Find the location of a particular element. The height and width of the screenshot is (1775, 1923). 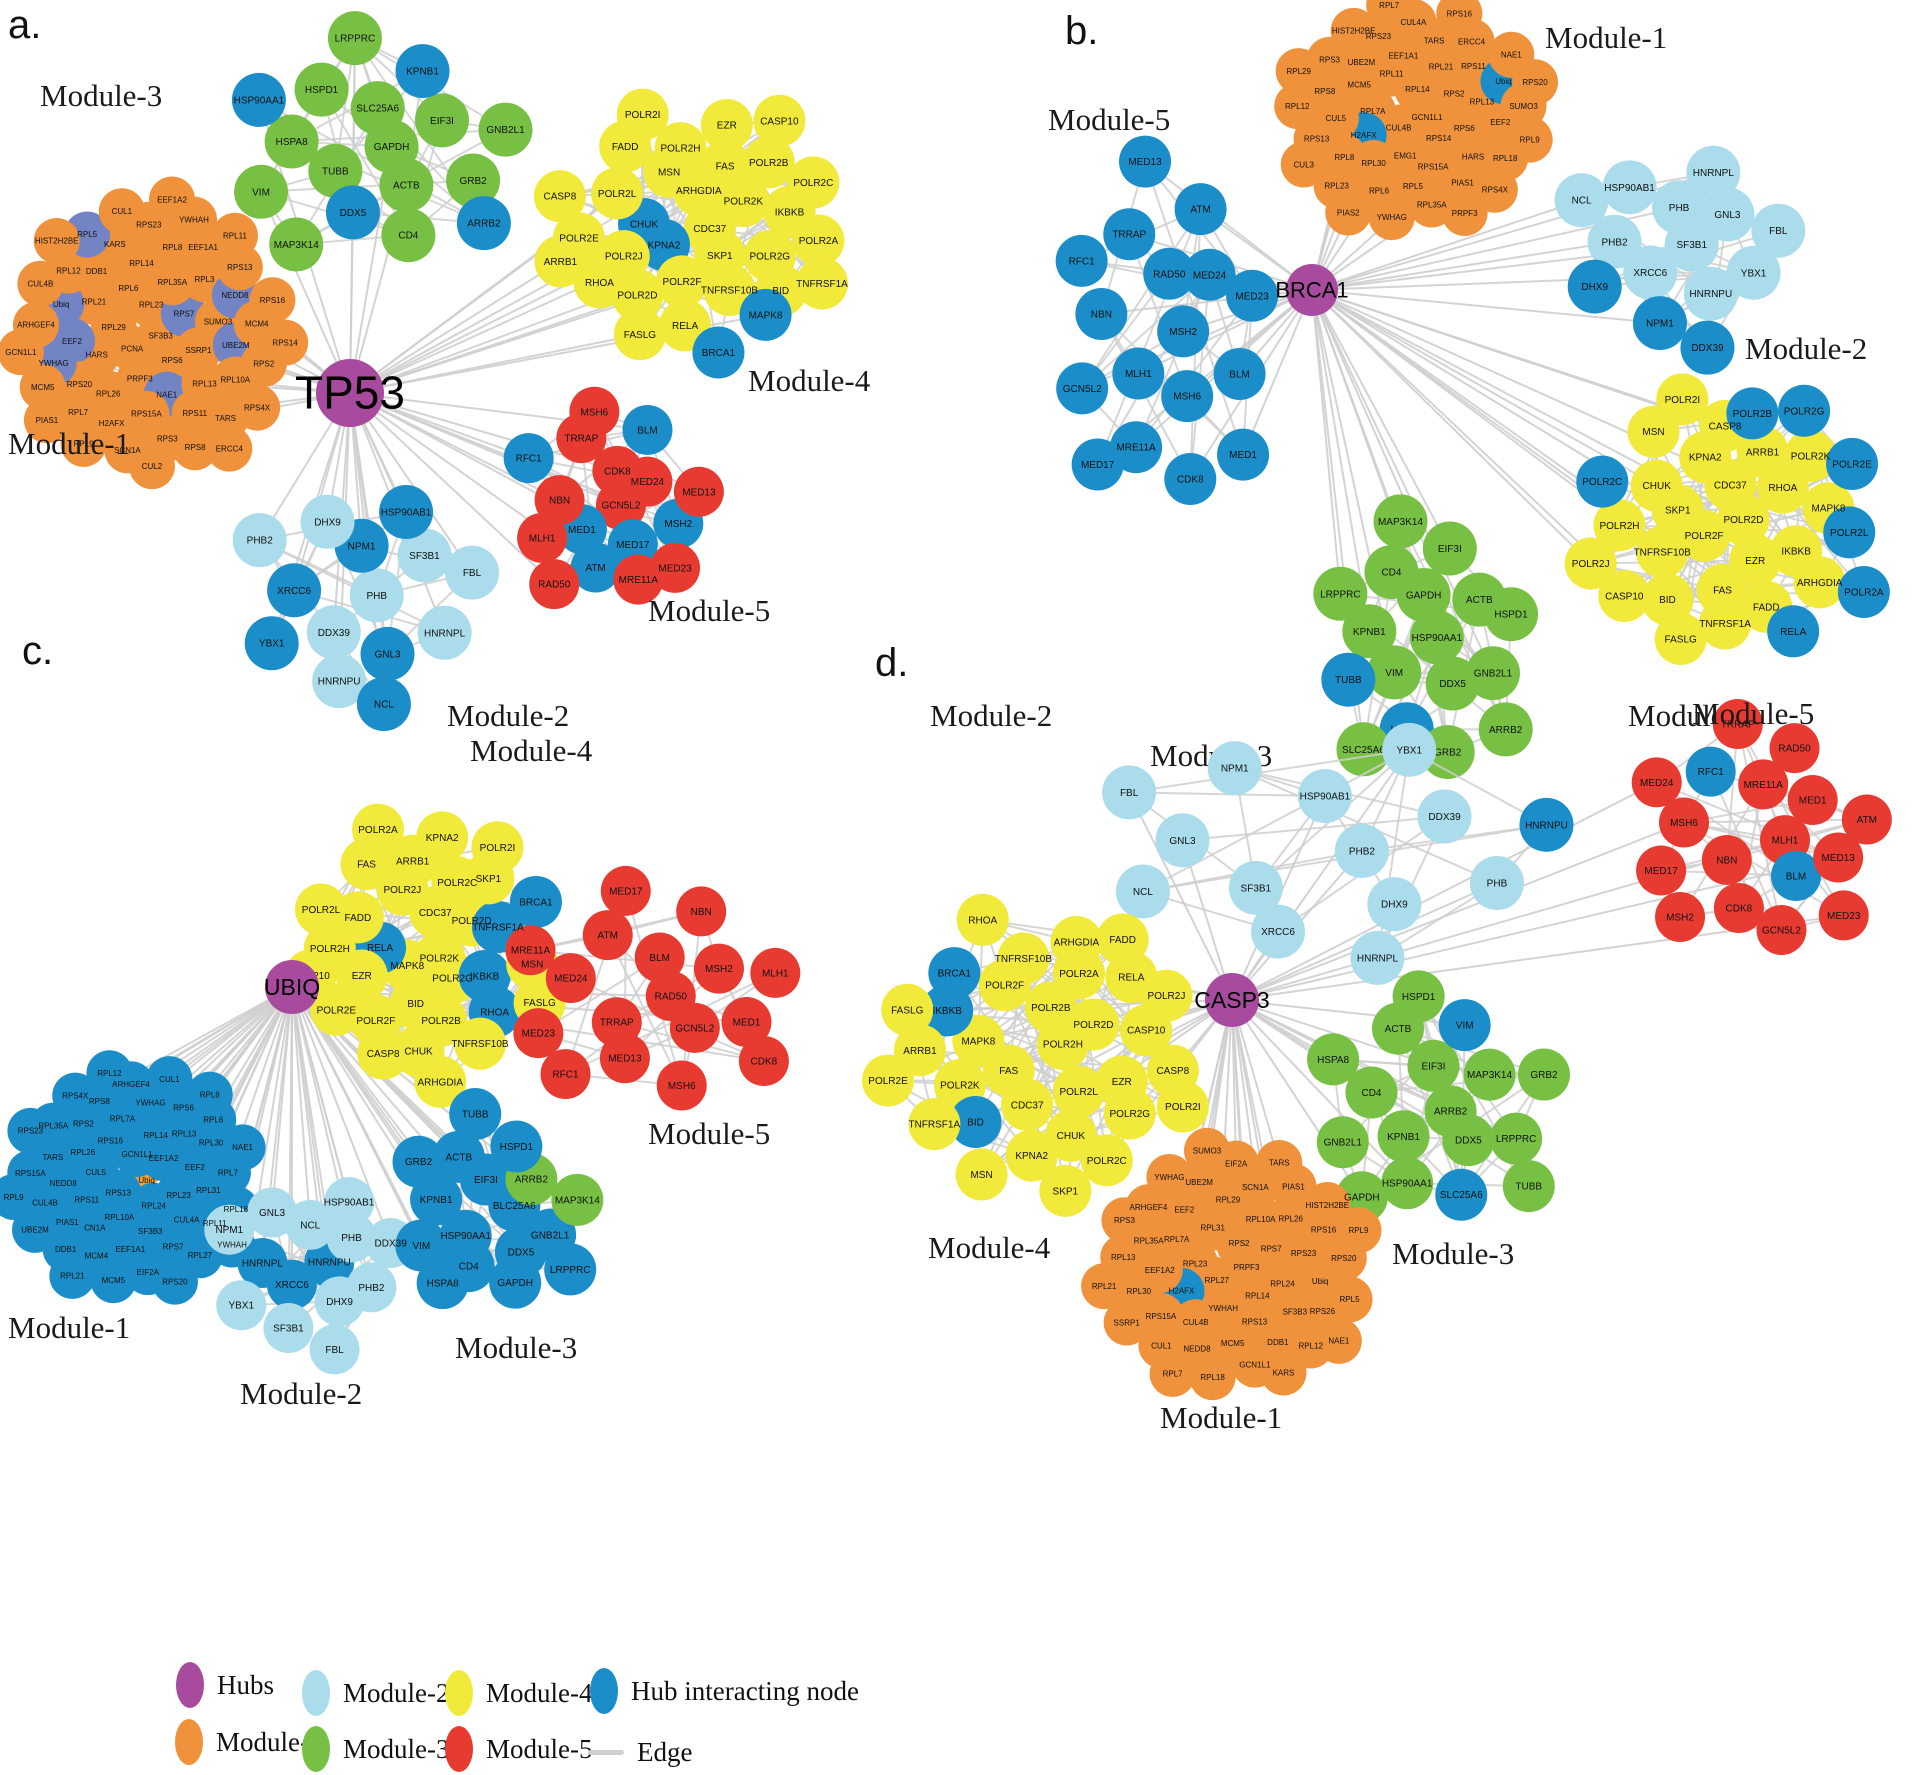

node-label: RPS3 is located at coordinates (1329, 60).